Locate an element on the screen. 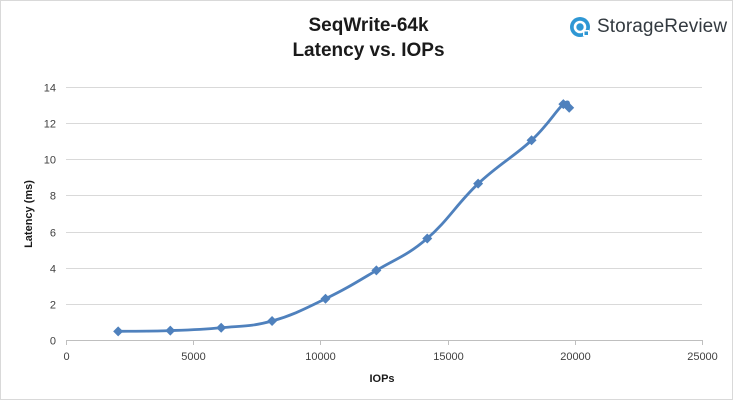 This screenshot has height=403, width=735. y-tick-label: 0 is located at coordinates (53, 342).